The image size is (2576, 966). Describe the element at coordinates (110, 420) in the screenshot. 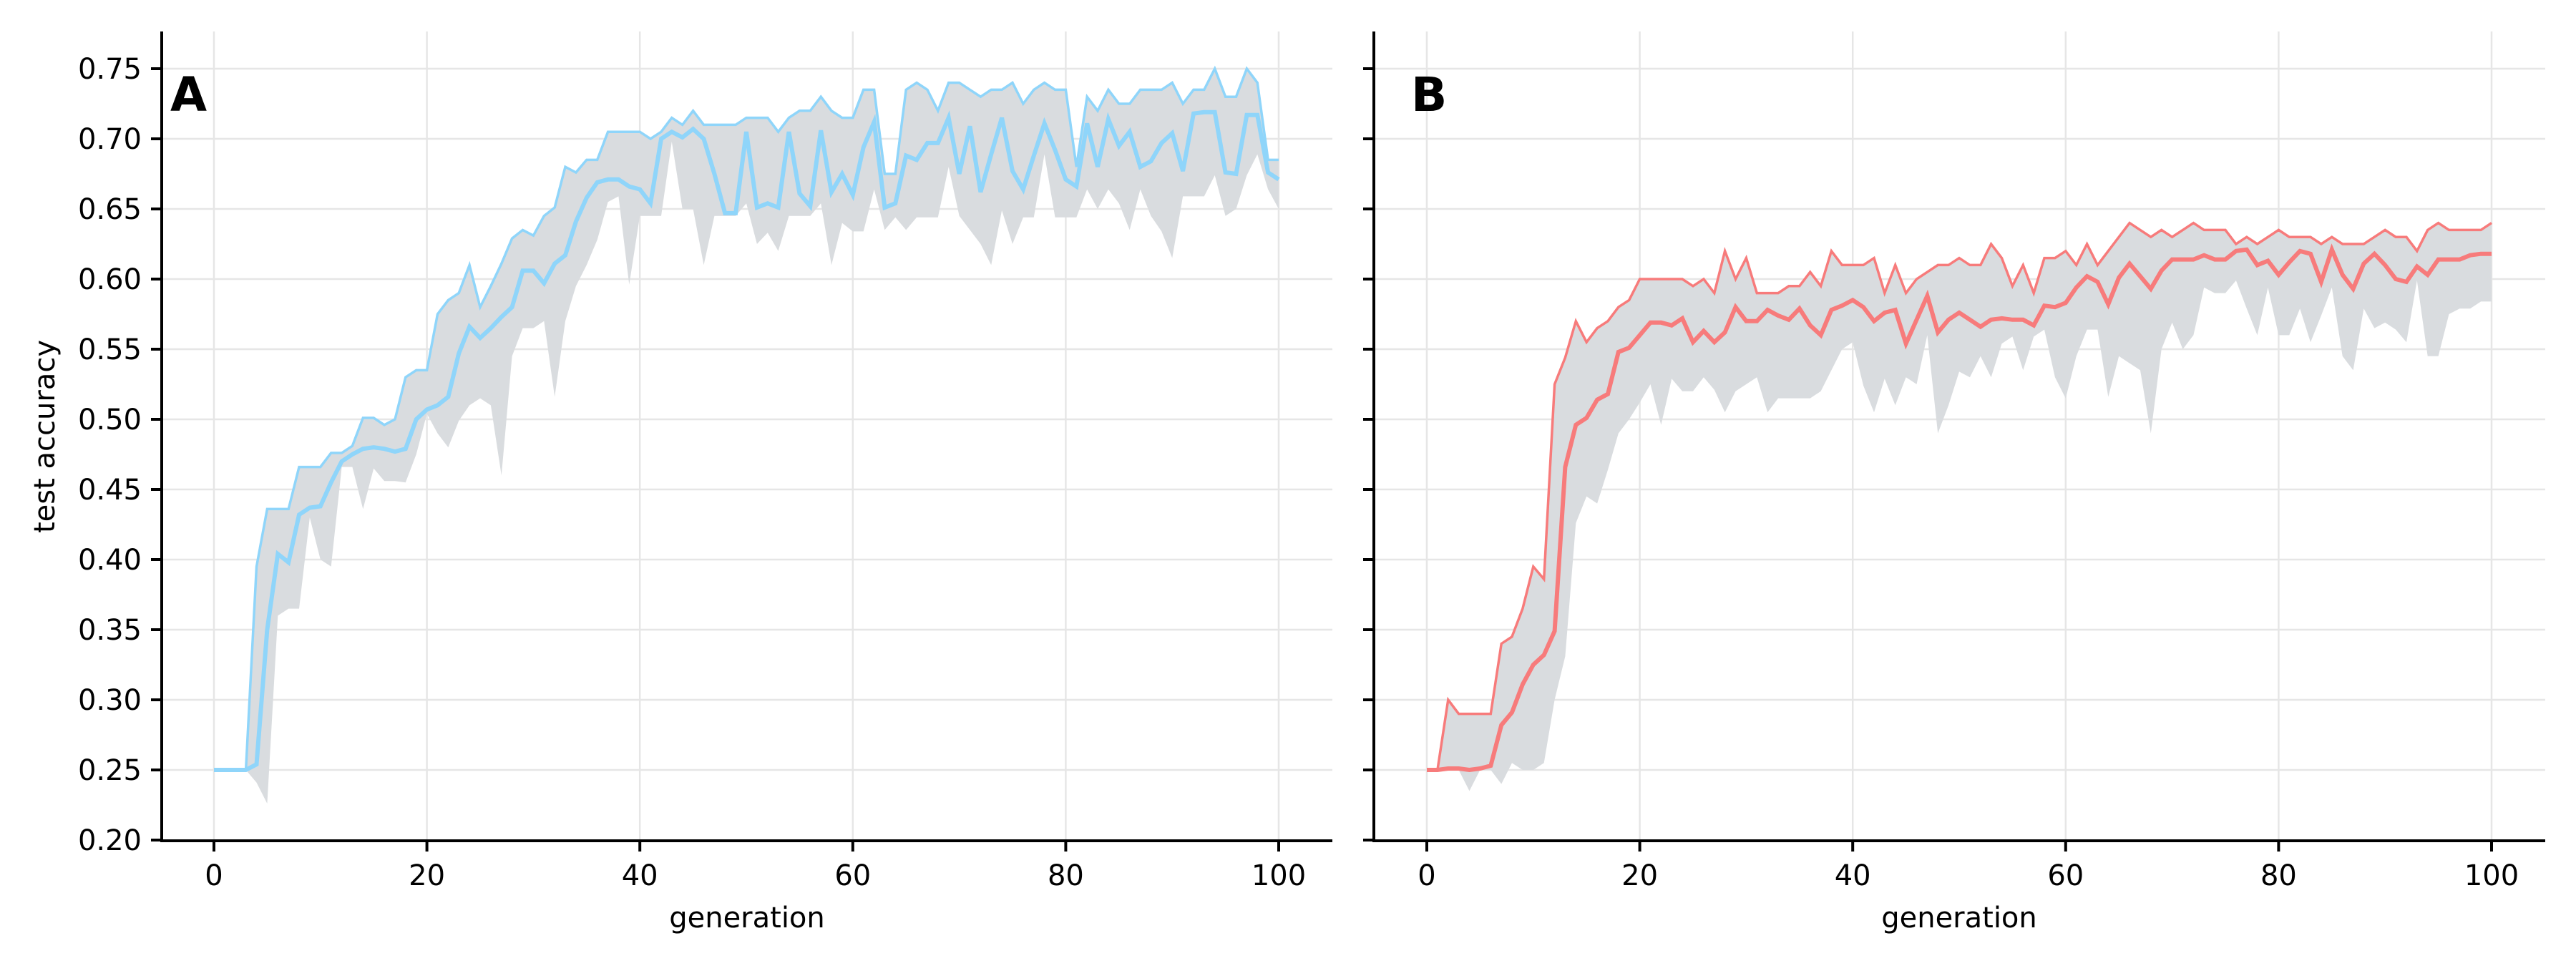

I see `y-tick-label: 0.50` at that location.